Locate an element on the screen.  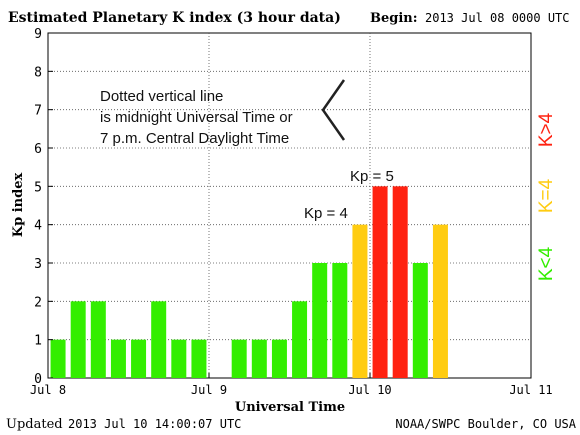
legend-yellow: K=4 is located at coordinates (546, 195).